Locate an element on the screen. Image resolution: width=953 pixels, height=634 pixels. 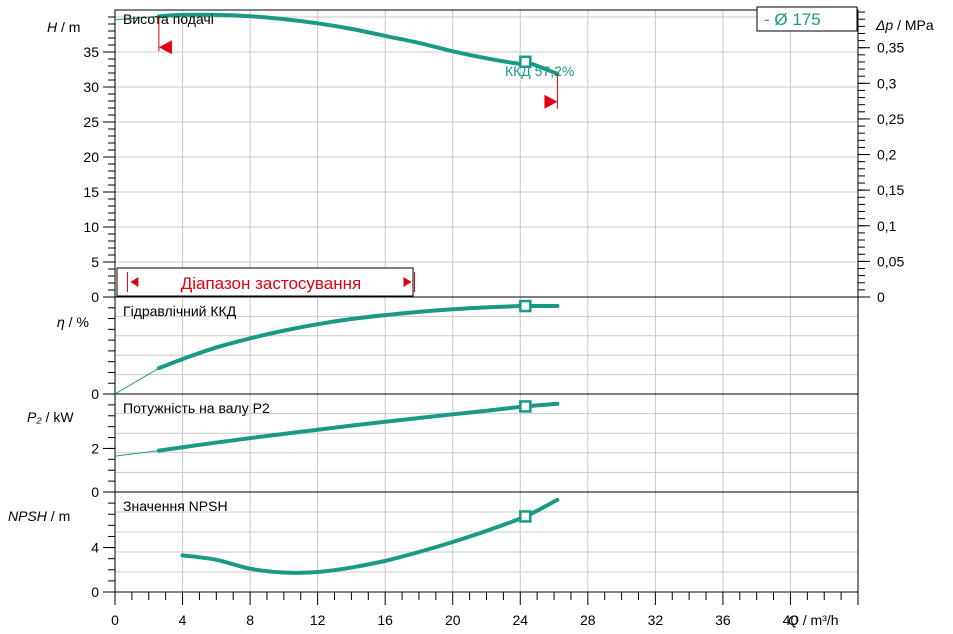
x-tick-label: 16 is located at coordinates (385, 620).